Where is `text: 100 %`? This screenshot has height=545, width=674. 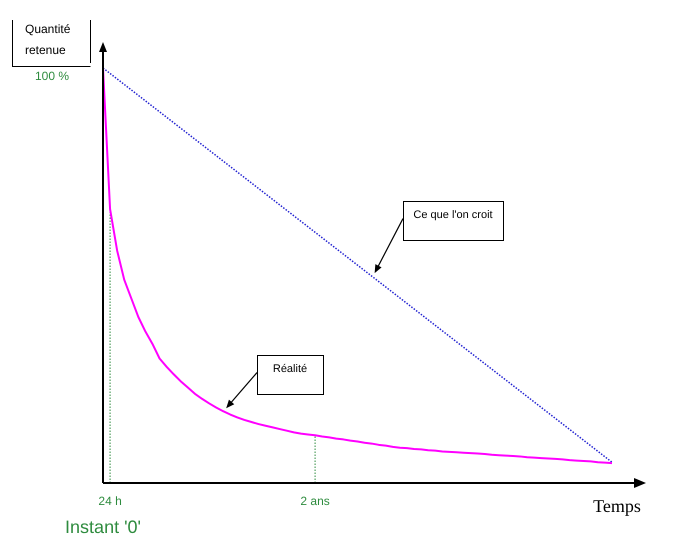
text: 100 % is located at coordinates (52, 76).